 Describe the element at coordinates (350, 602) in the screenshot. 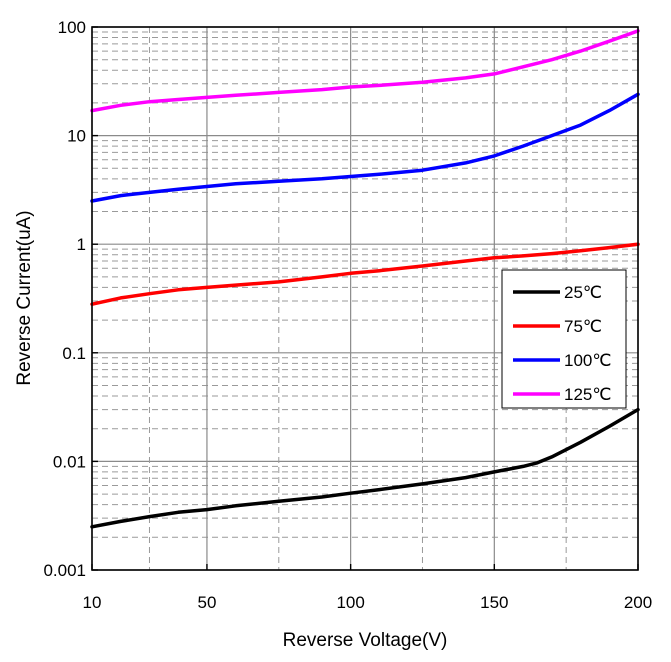

I see `x-tick-label: 100` at that location.